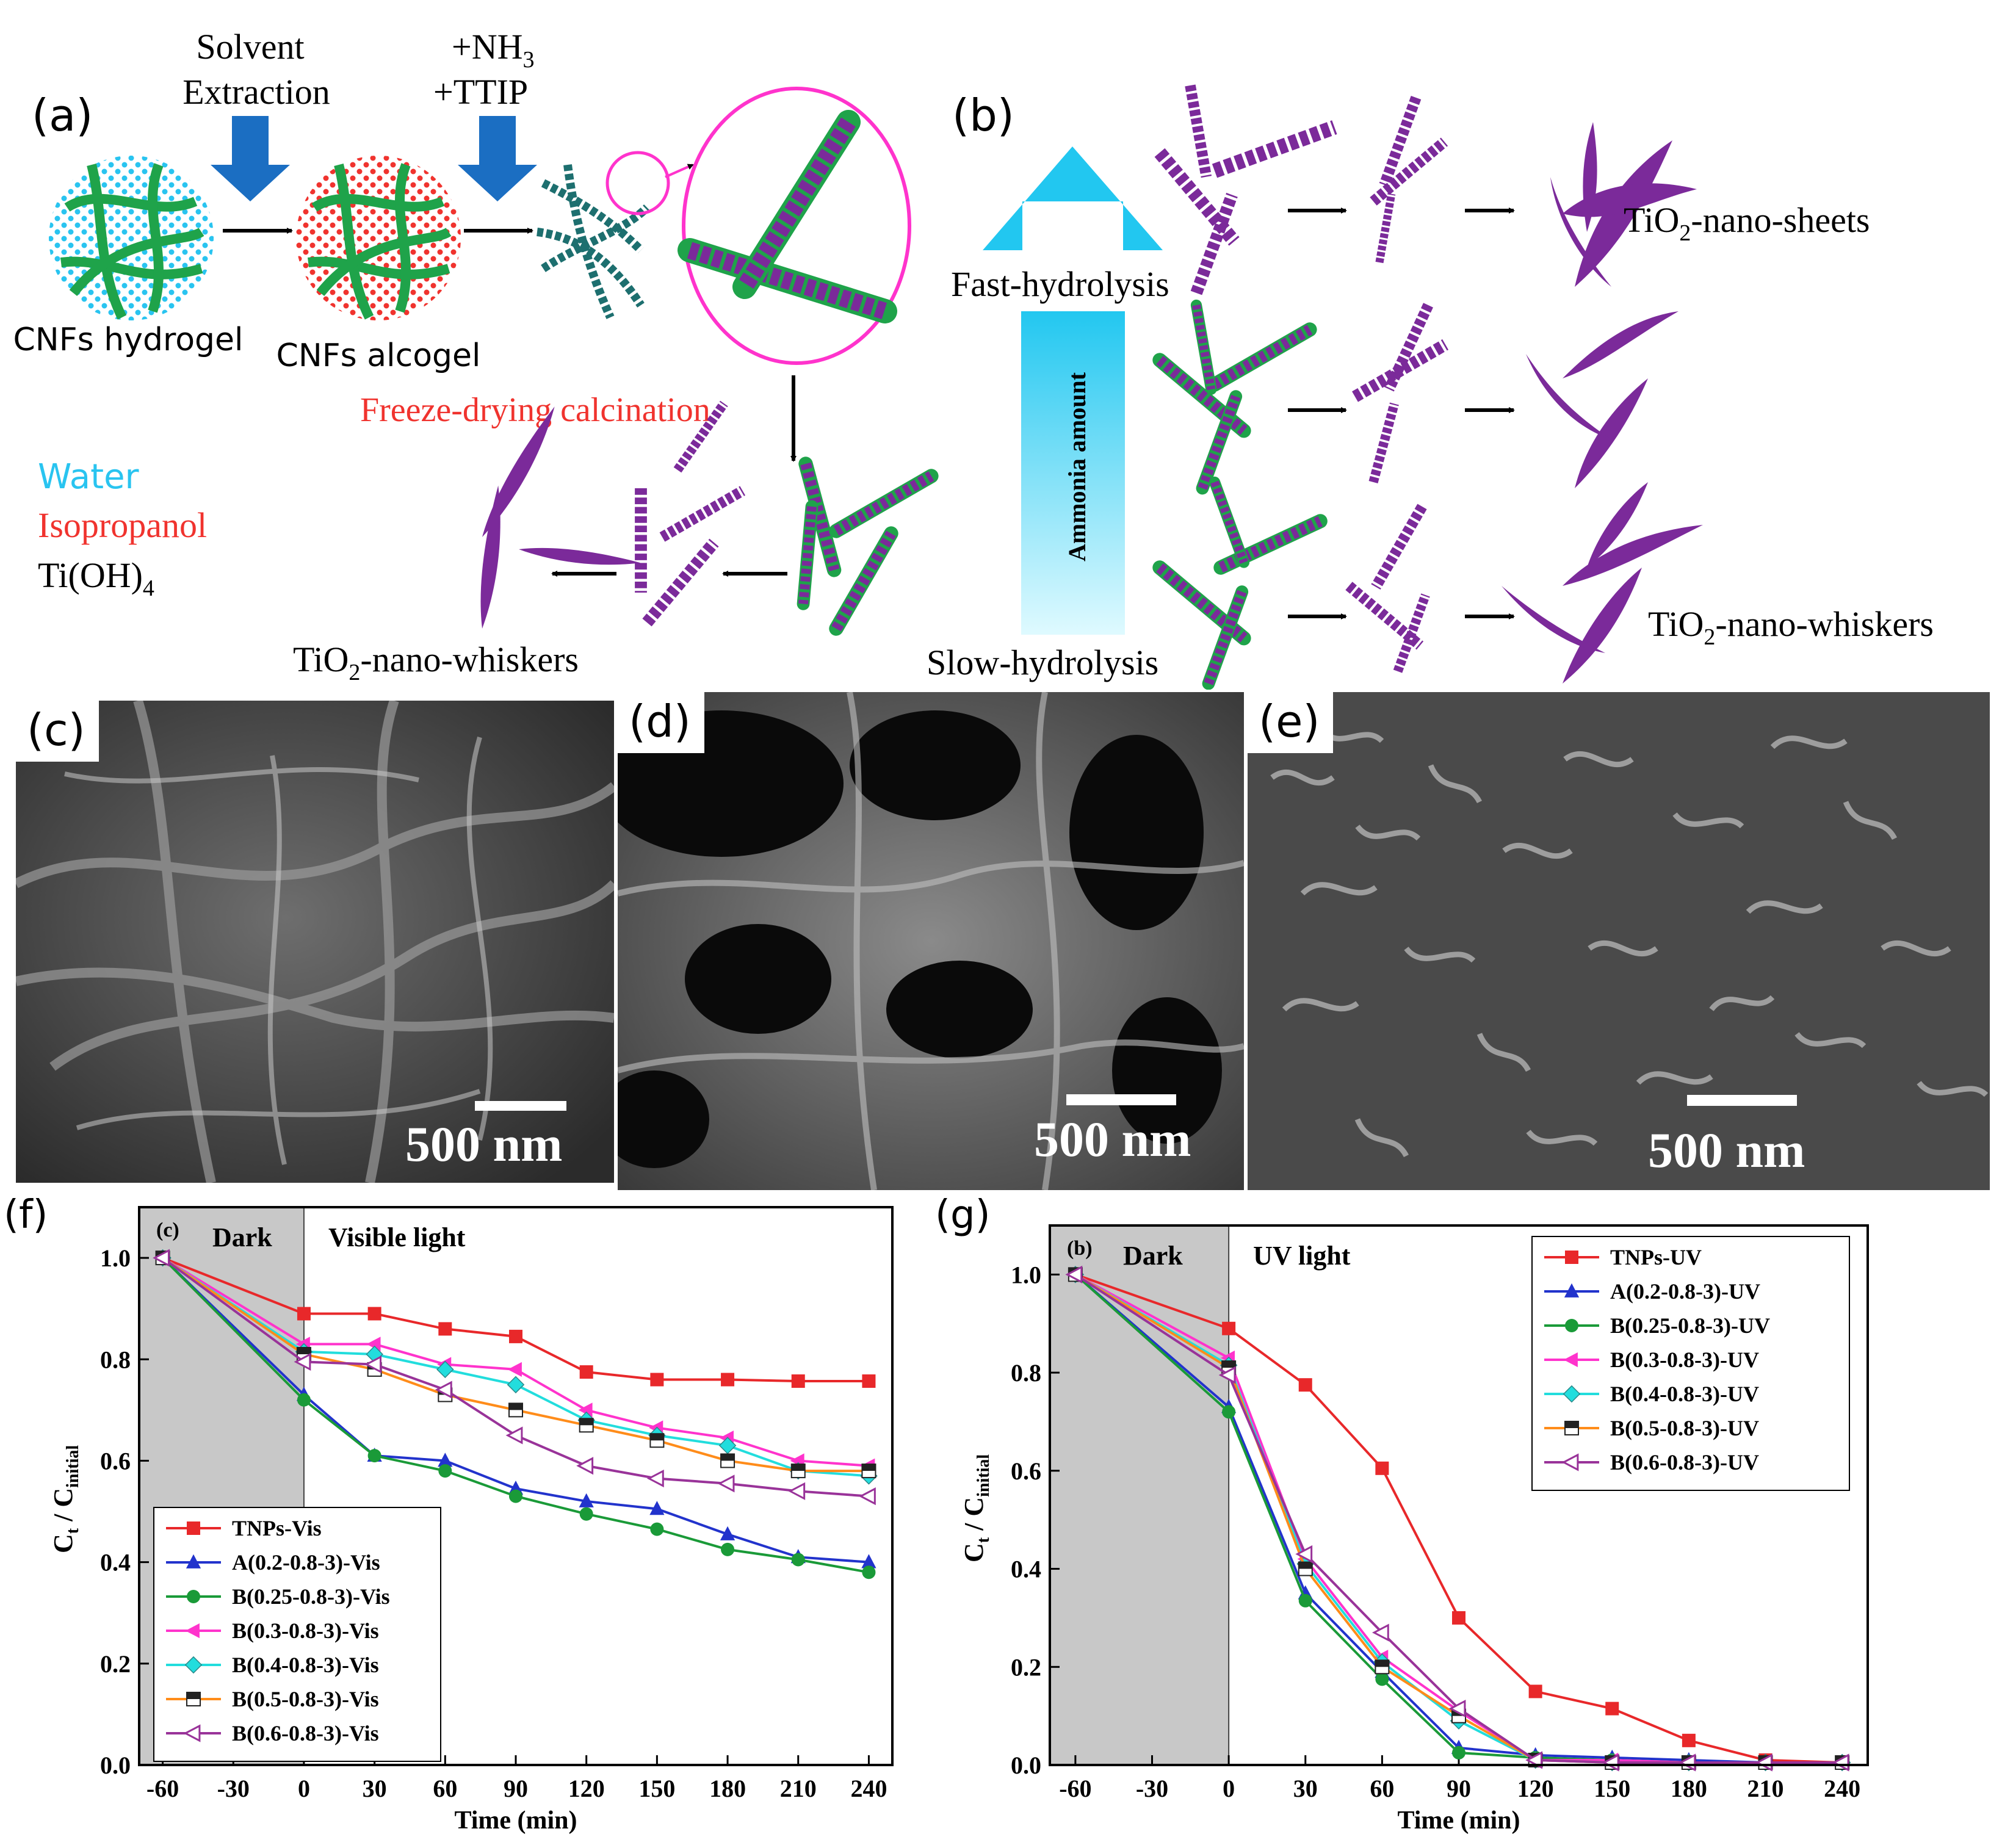  I want to click on zoom-ellipse, so click(794, 226).